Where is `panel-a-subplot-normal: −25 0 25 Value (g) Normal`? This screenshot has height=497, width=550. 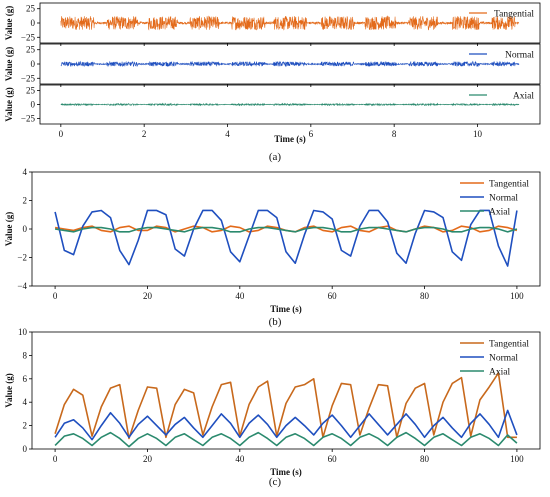
panel-a-subplot-normal: −25 0 25 Value (g) Normal is located at coordinates (272, 65).